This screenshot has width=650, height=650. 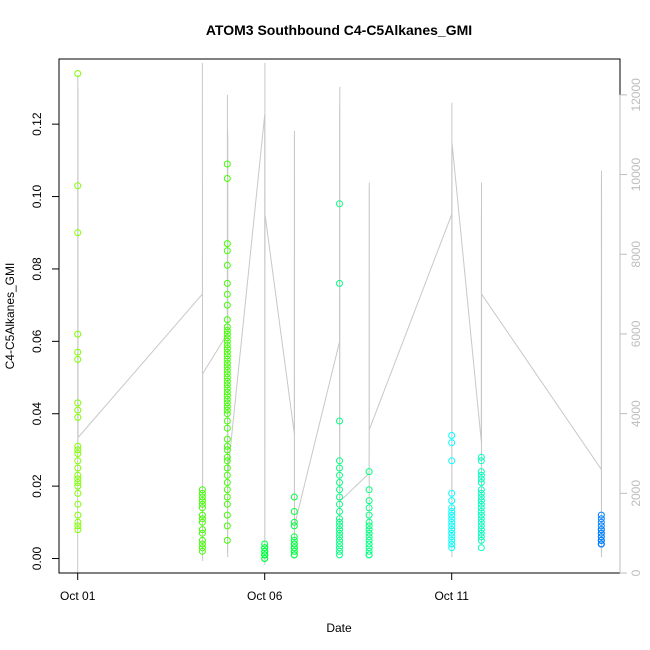 What do you see at coordinates (37, 124) in the screenshot?
I see `y-tick-label: 0.12` at bounding box center [37, 124].